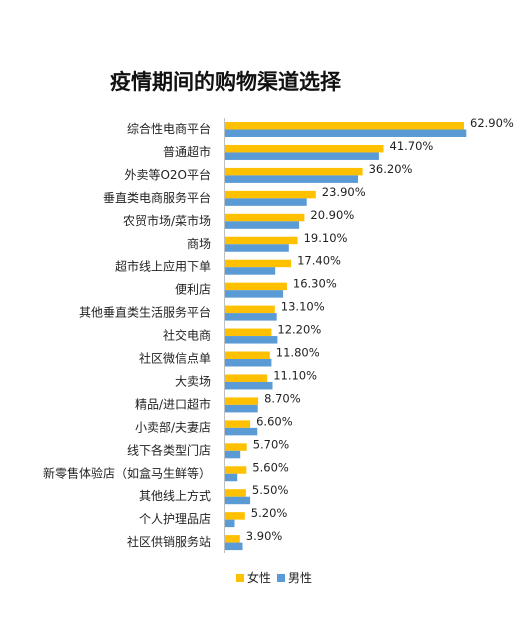 This screenshot has width=525, height=621. What do you see at coordinates (240, 578) in the screenshot?
I see `legend-swatch-female` at bounding box center [240, 578].